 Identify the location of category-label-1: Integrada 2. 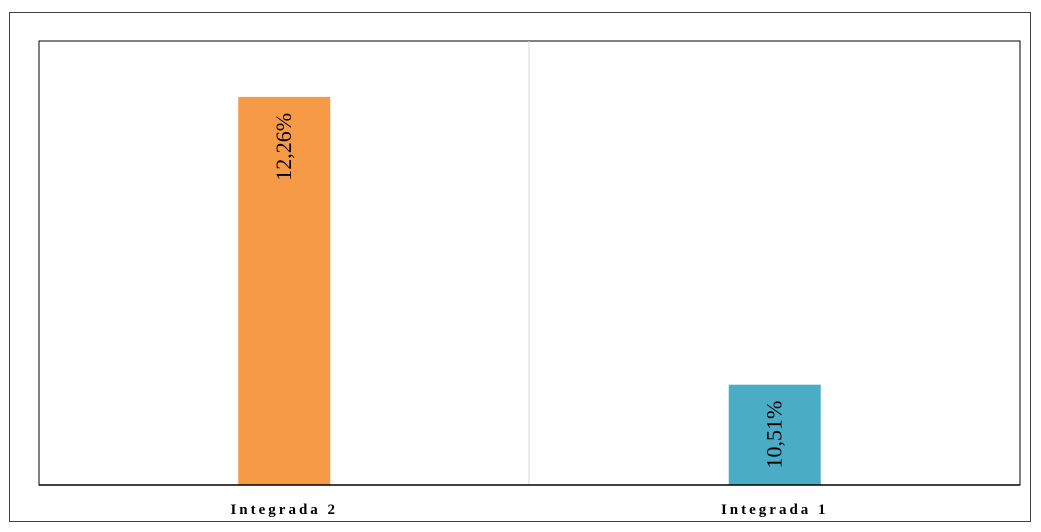
(284, 510).